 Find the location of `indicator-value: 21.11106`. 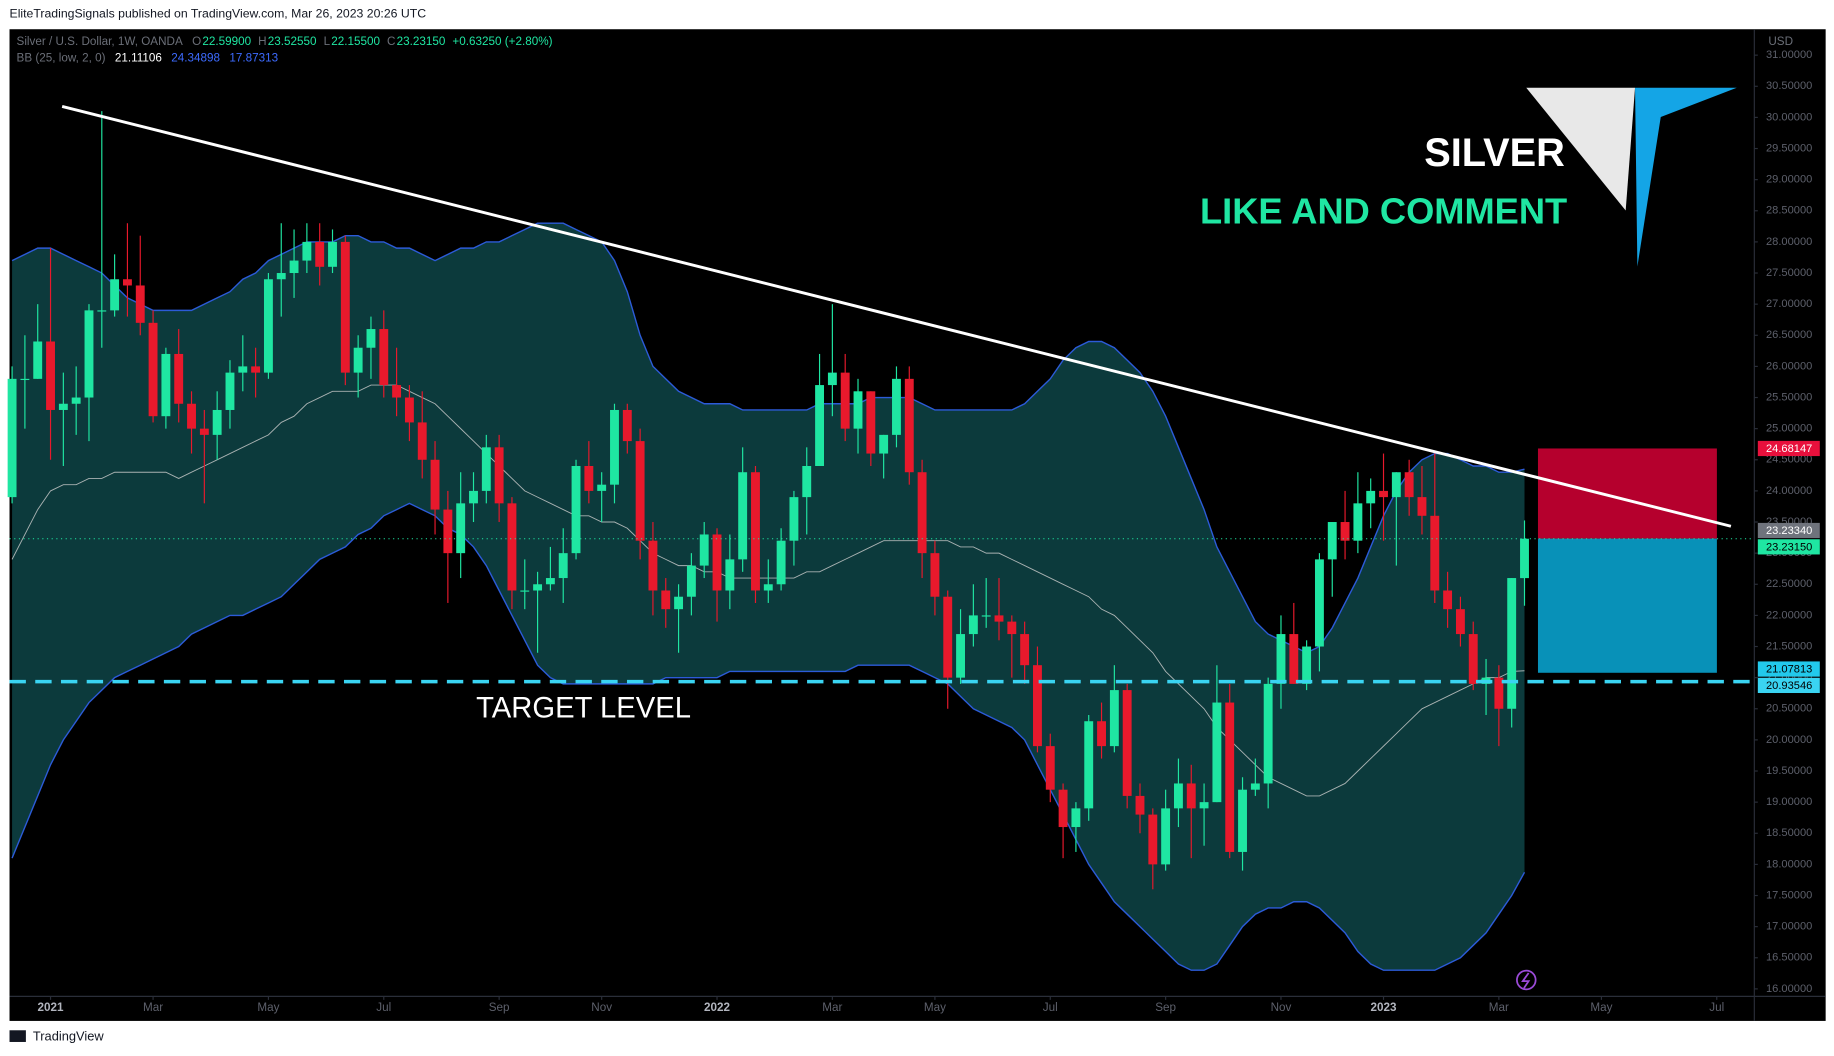

indicator-value: 21.11106 is located at coordinates (138, 58).